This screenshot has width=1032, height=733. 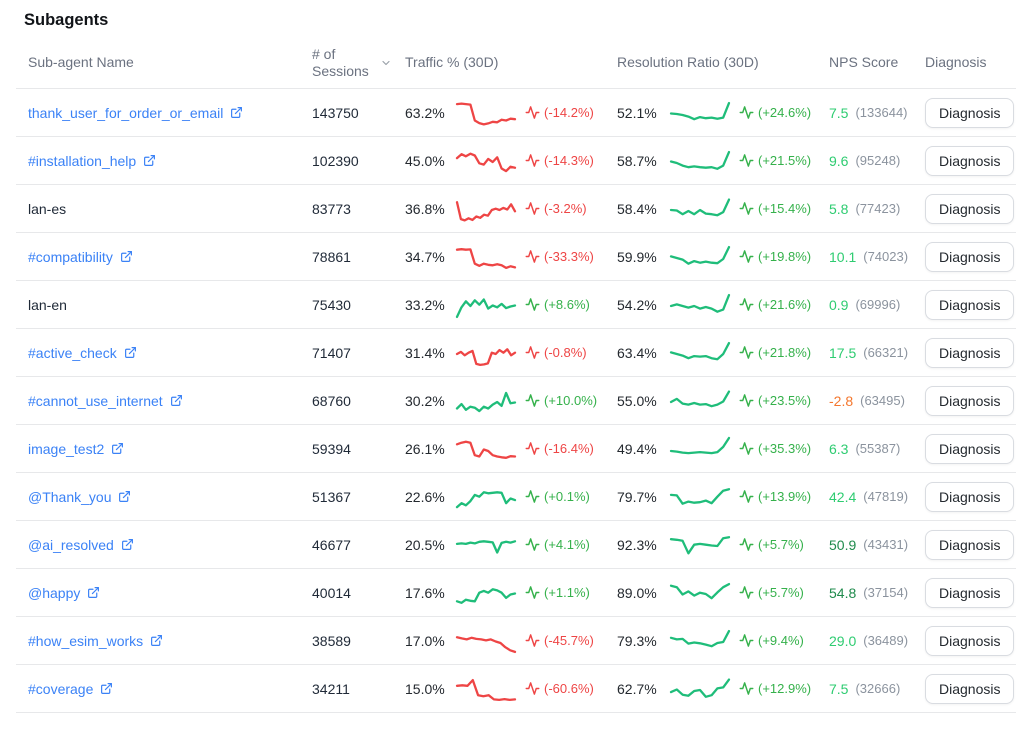 I want to click on cell-sessions: 102390, so click(x=335, y=160).